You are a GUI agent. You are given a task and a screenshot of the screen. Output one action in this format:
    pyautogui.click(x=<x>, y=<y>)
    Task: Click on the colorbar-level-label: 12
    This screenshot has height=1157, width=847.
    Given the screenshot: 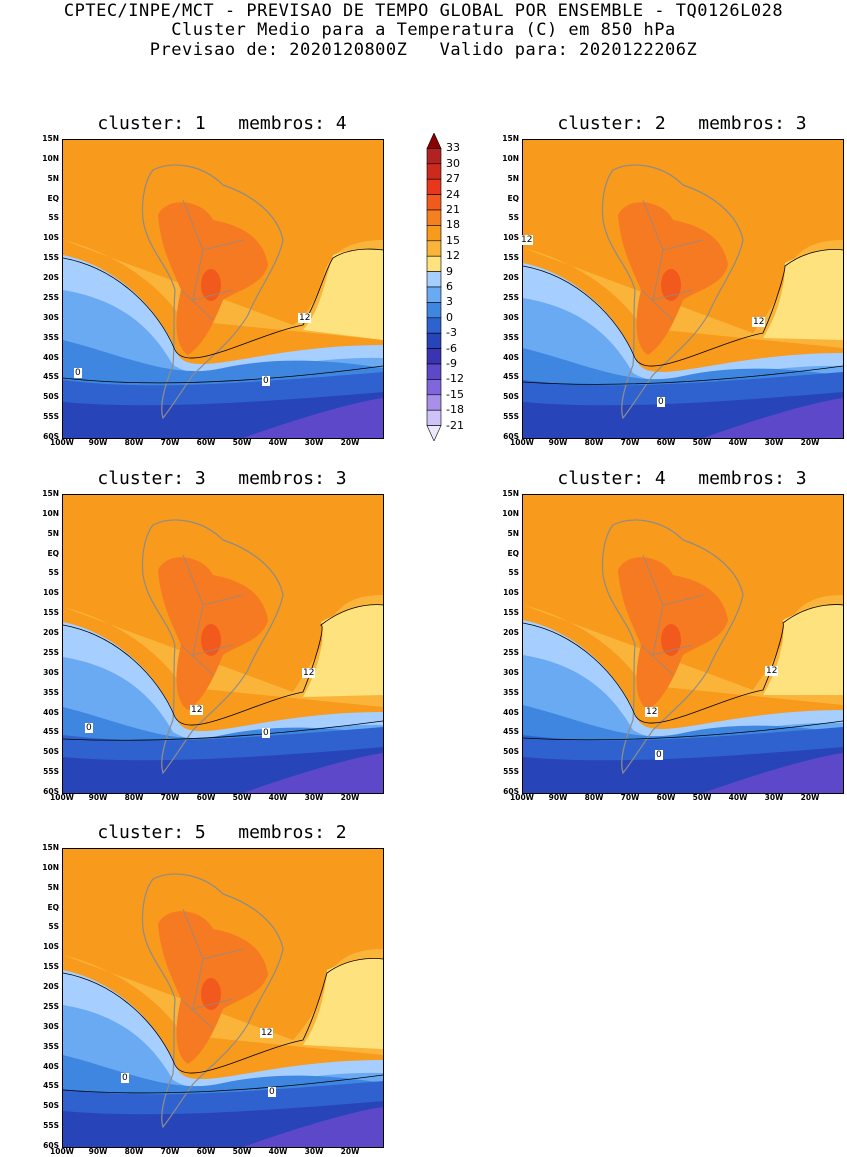 What is the action you would take?
    pyautogui.click(x=453, y=256)
    